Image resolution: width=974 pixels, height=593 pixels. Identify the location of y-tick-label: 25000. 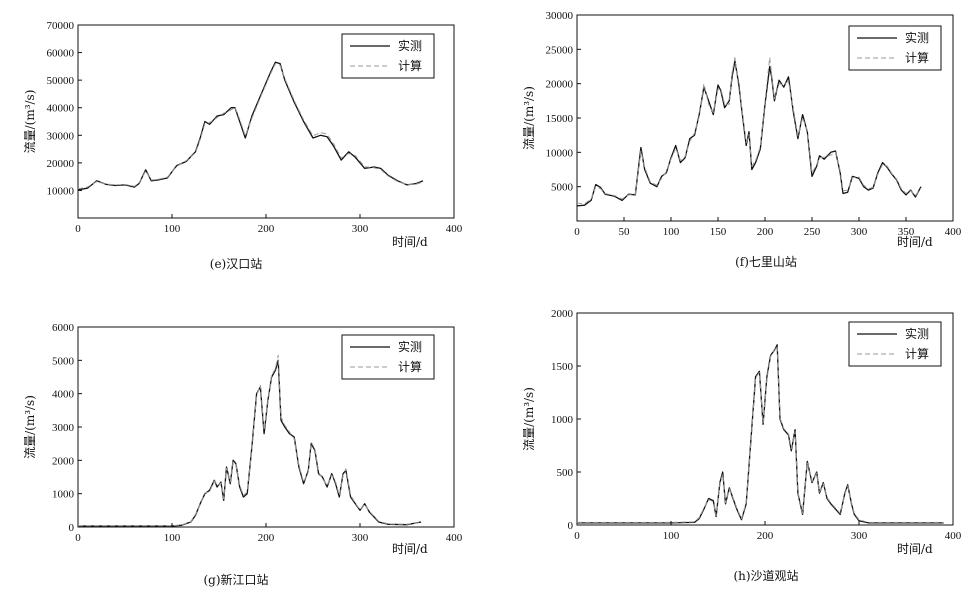
(560, 50).